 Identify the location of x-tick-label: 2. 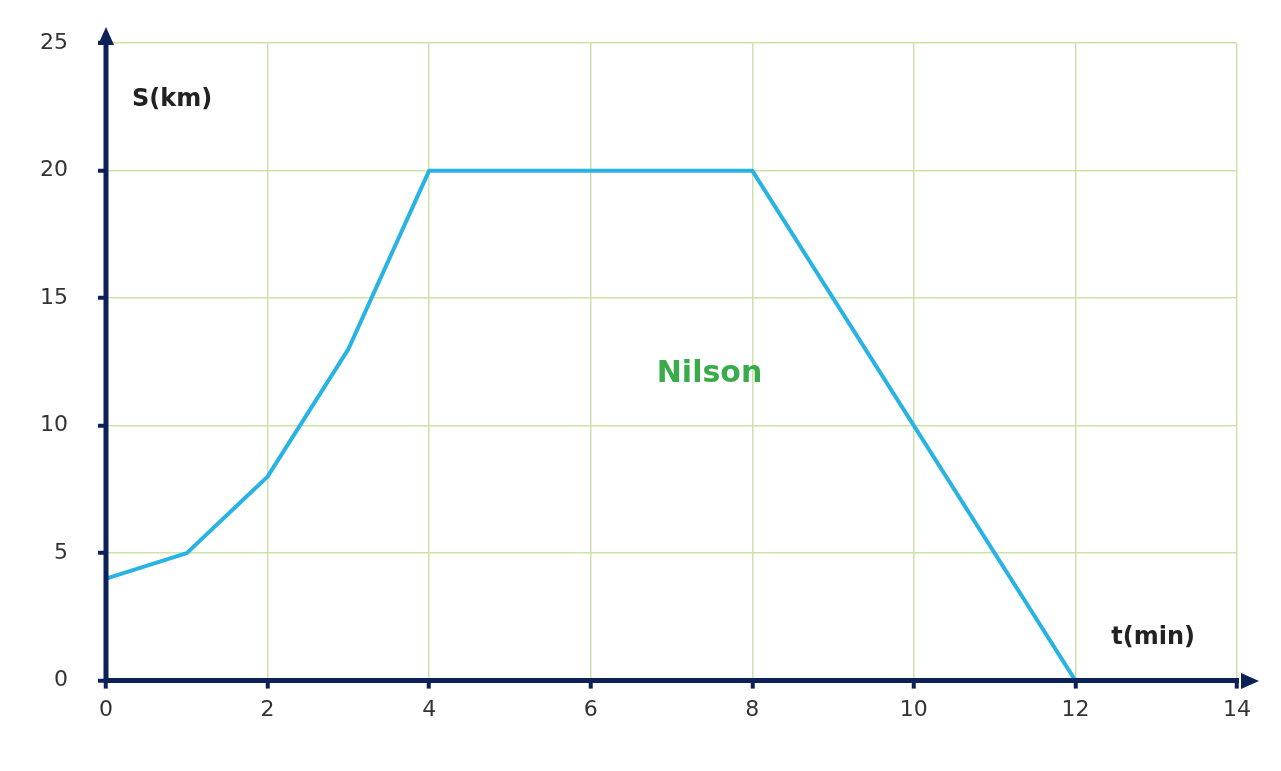
(267, 708).